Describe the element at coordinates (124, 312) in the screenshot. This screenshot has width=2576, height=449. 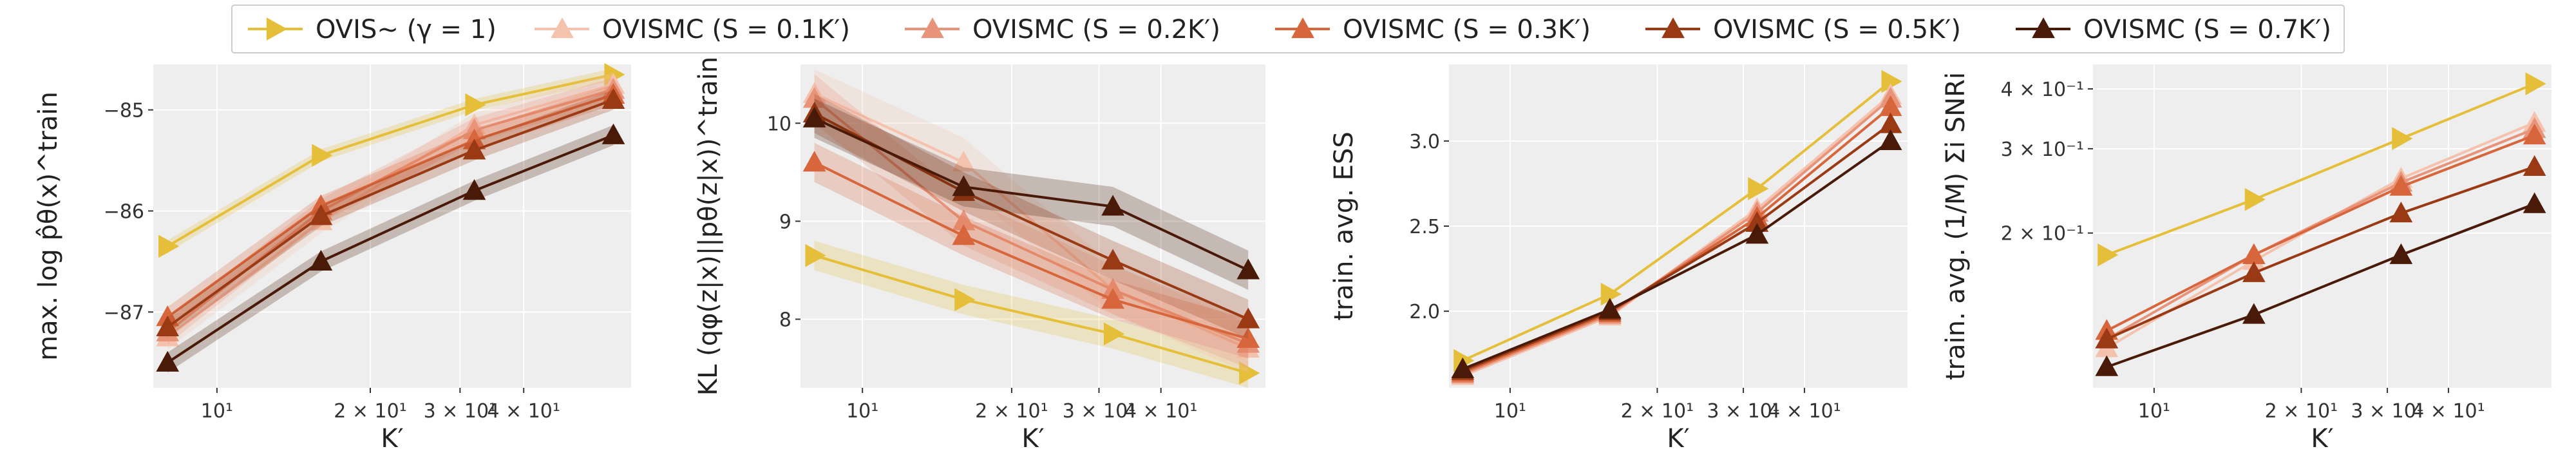
I see `y-tick-label: −87` at that location.